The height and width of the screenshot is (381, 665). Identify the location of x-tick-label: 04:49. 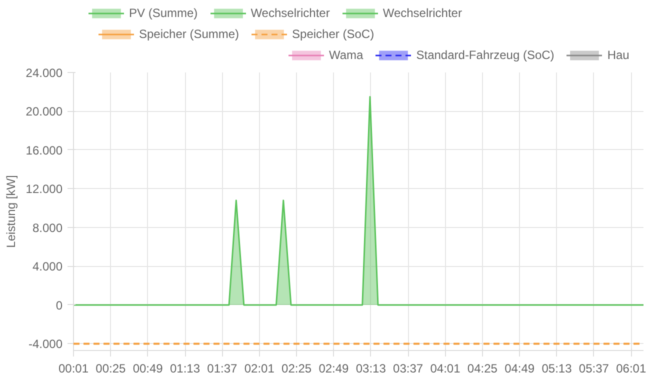
(519, 369).